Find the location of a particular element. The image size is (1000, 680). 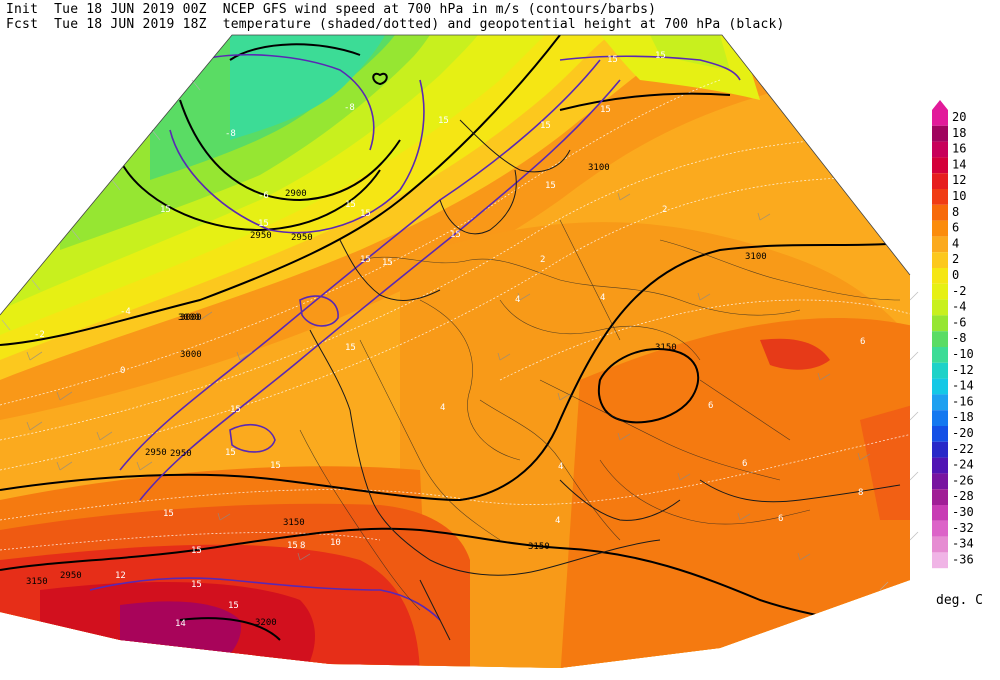

height-contour-3150-closed is located at coordinates (648, 386).